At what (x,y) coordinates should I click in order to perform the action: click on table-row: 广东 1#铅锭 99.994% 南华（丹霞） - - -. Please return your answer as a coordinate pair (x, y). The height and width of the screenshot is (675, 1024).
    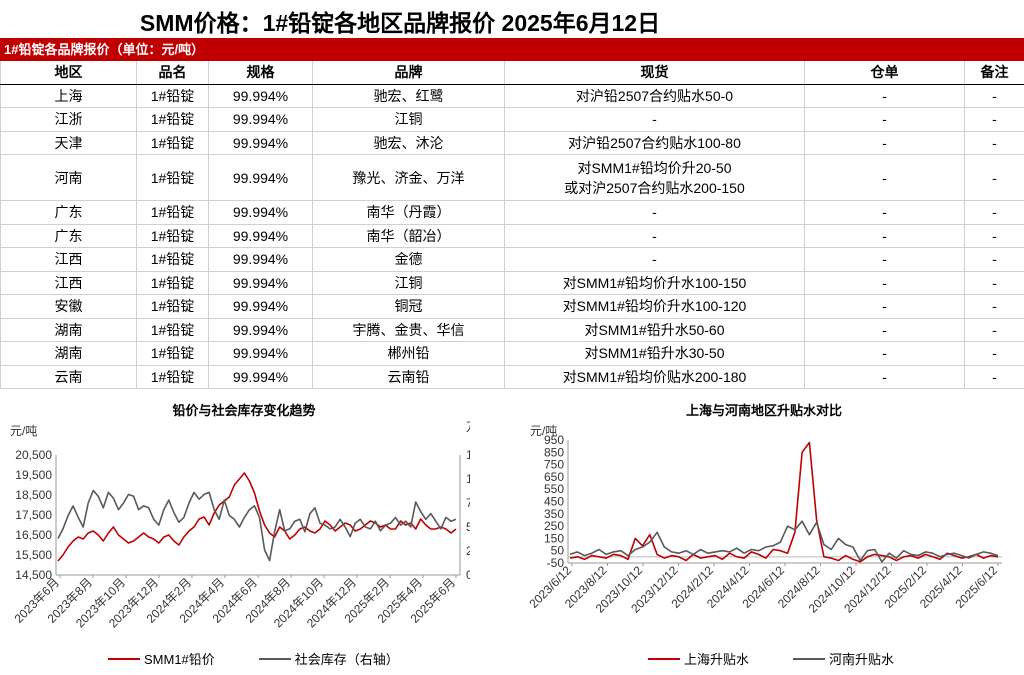
    Looking at the image, I should click on (512, 212).